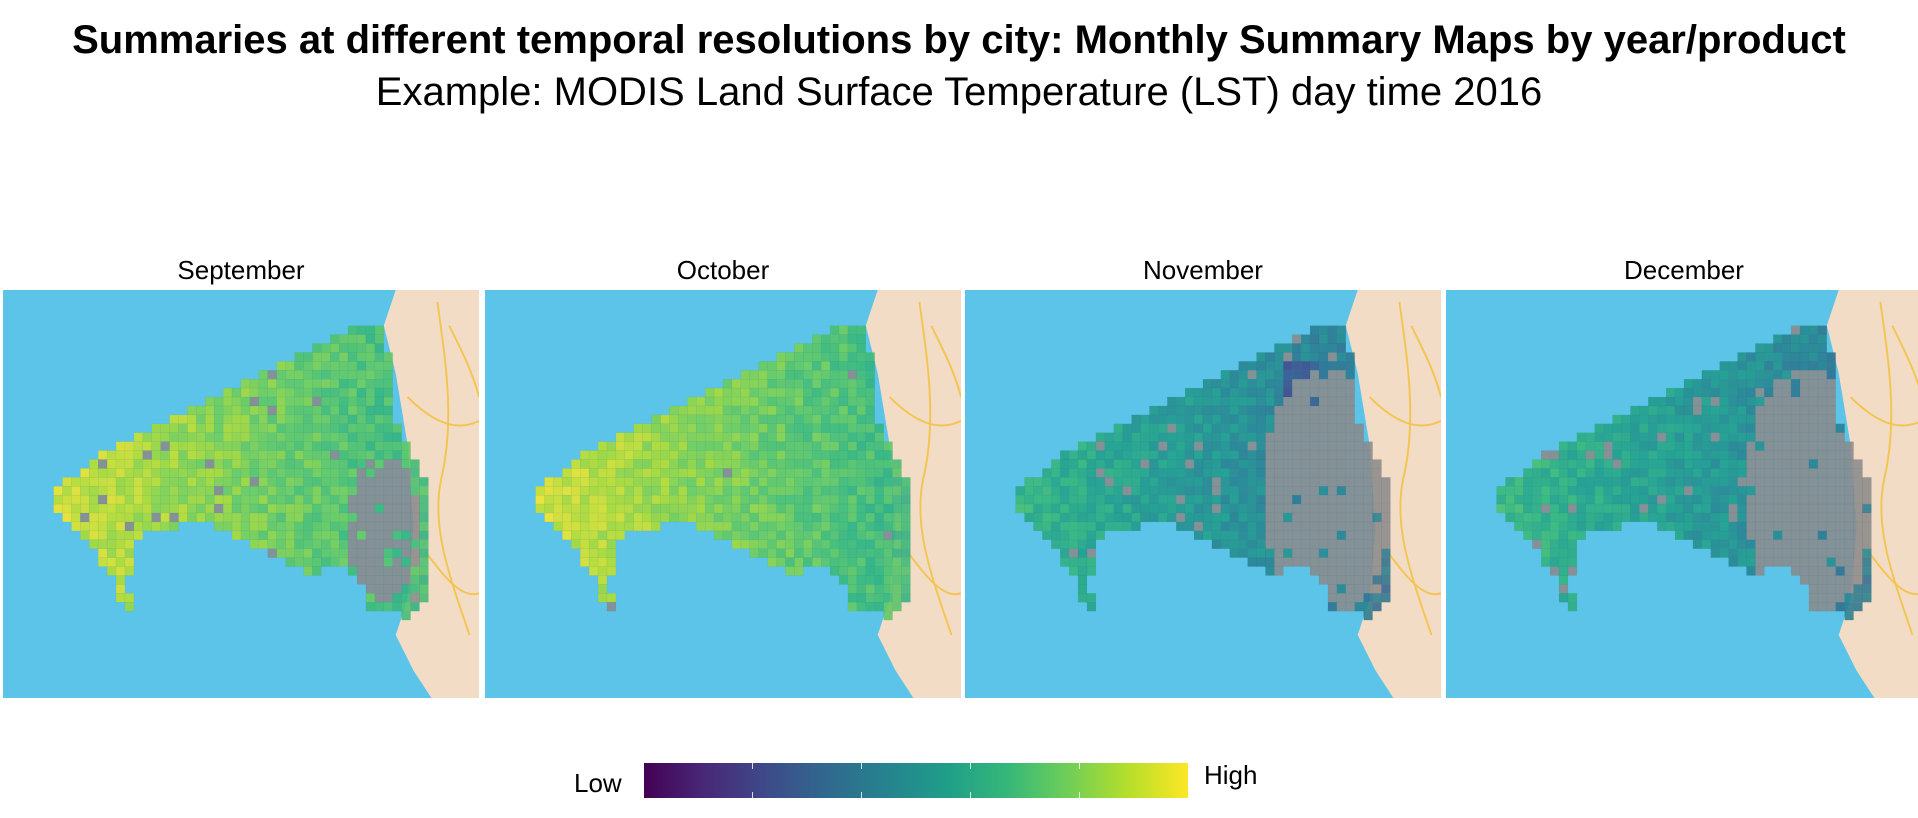  I want to click on panel-label: September, so click(241, 270).